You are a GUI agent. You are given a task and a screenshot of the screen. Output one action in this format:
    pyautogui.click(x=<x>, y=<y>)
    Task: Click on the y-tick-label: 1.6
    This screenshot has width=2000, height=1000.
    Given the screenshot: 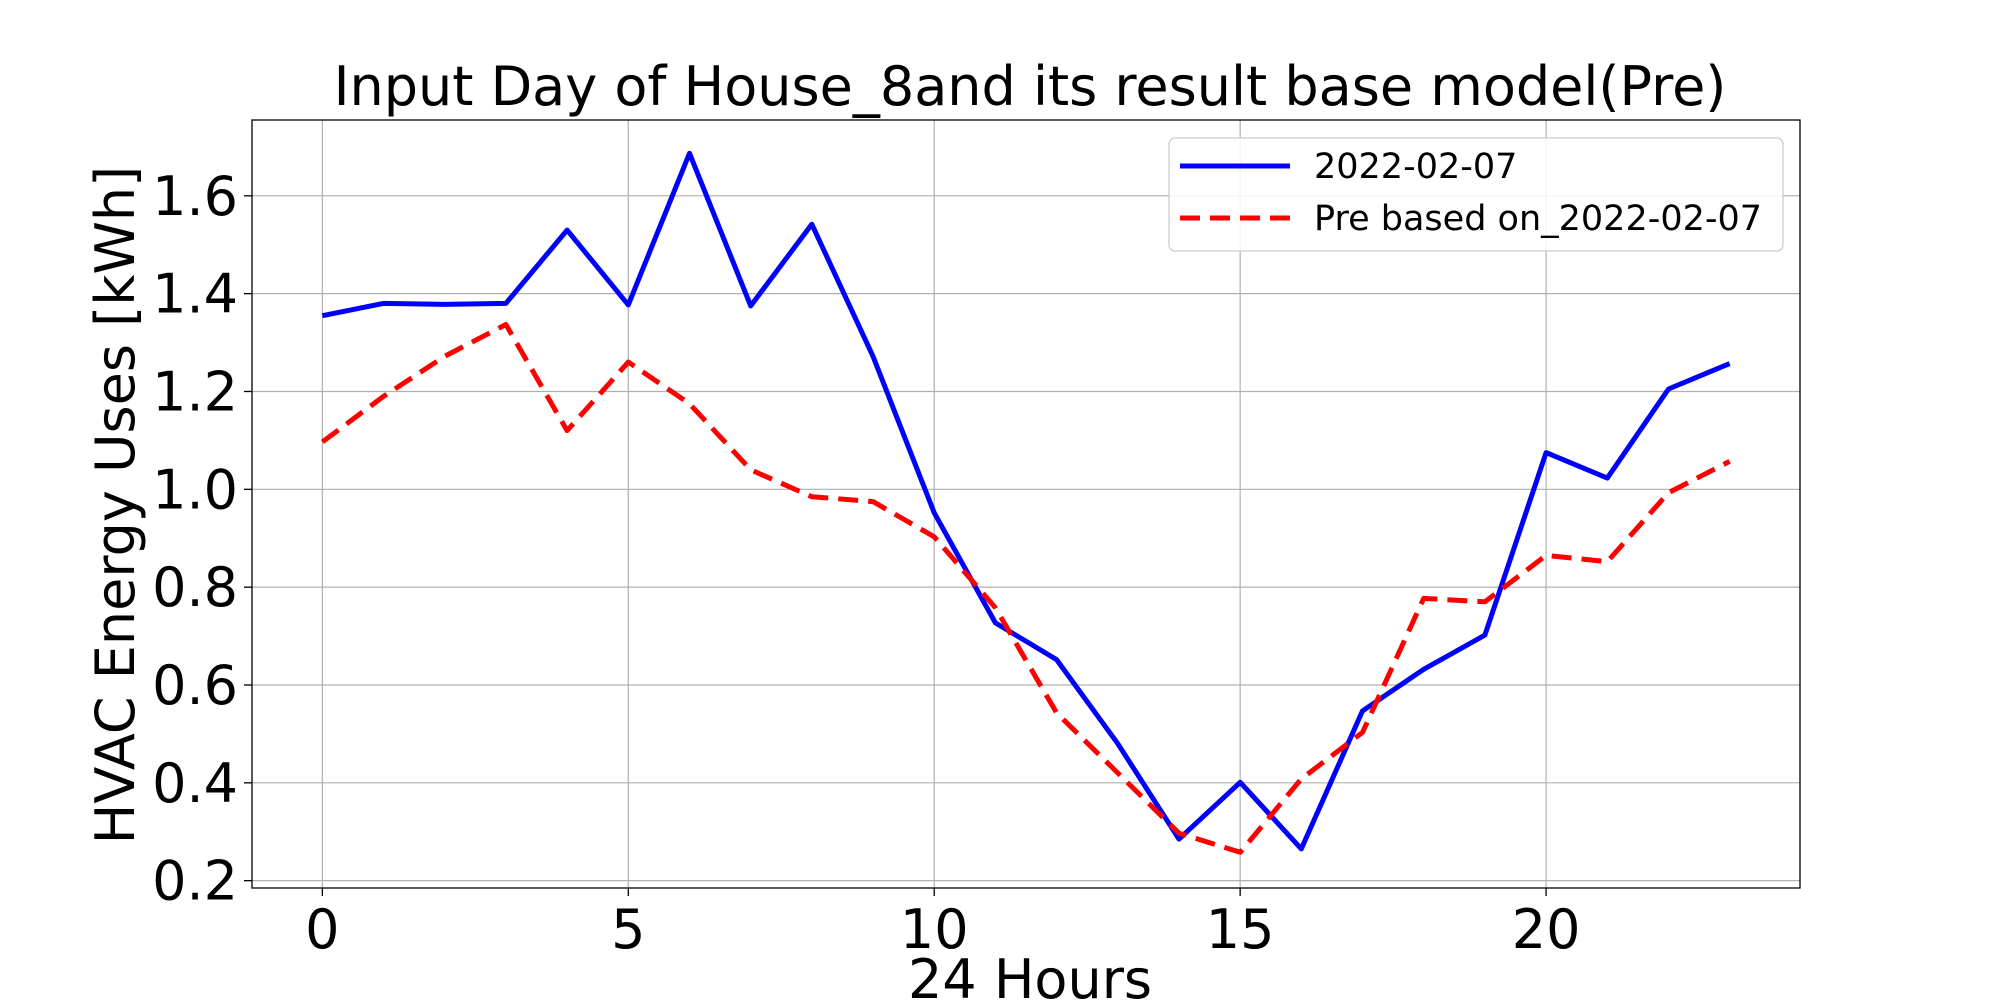 What is the action you would take?
    pyautogui.click(x=195, y=196)
    